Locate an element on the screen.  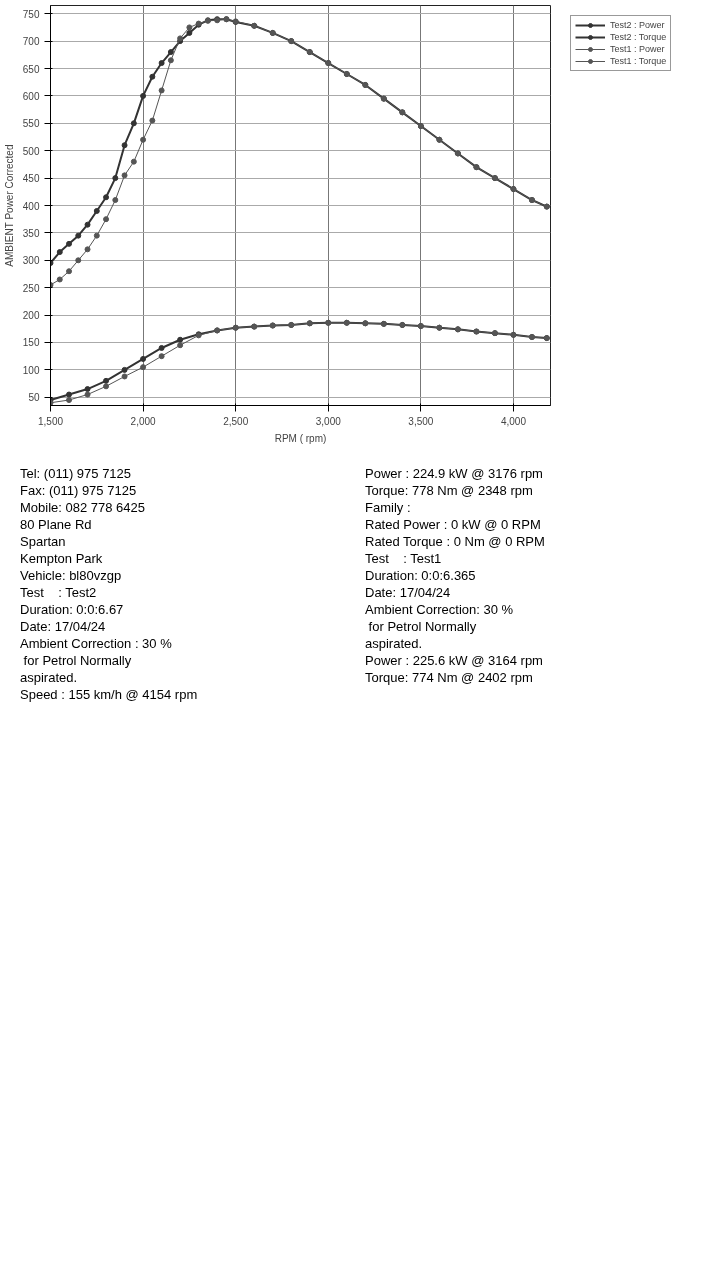
y-tick-label: 150 is located at coordinates (31, 343).